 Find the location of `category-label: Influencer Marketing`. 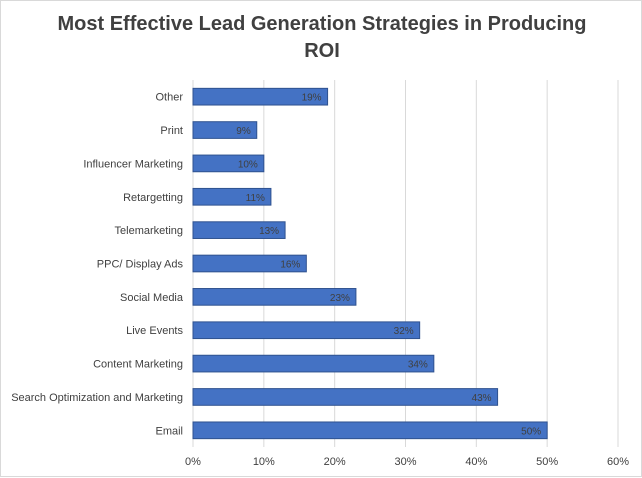

category-label: Influencer Marketing is located at coordinates (133, 164).